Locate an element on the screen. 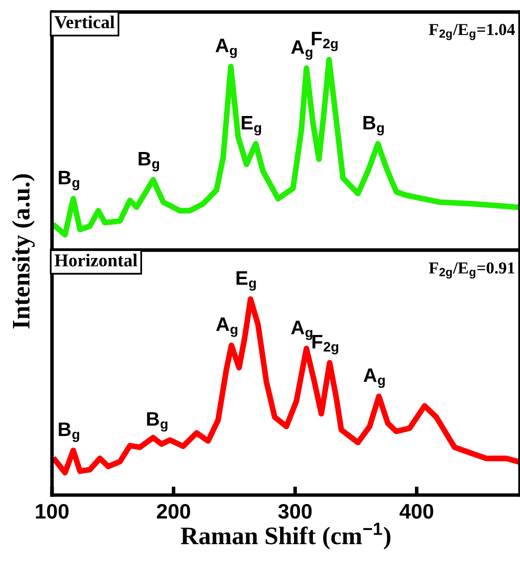  x-axis-title: Raman Shift (cm$^{−1}$) is located at coordinates (285, 536).